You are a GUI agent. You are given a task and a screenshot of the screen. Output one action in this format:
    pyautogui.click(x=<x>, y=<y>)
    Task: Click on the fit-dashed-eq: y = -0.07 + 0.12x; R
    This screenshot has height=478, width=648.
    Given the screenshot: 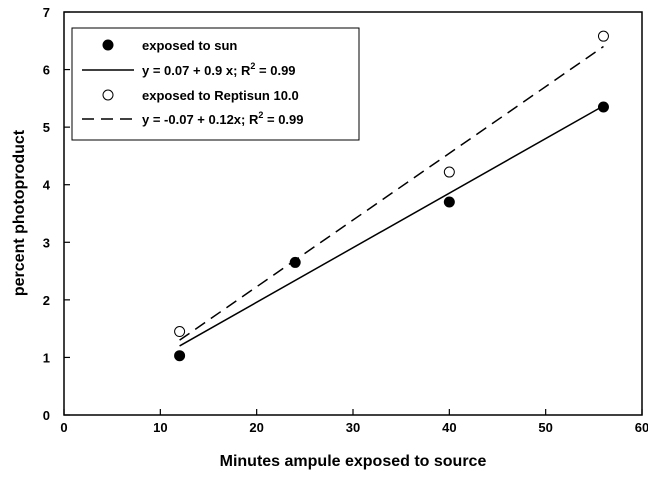 What is the action you would take?
    pyautogui.click(x=200, y=119)
    